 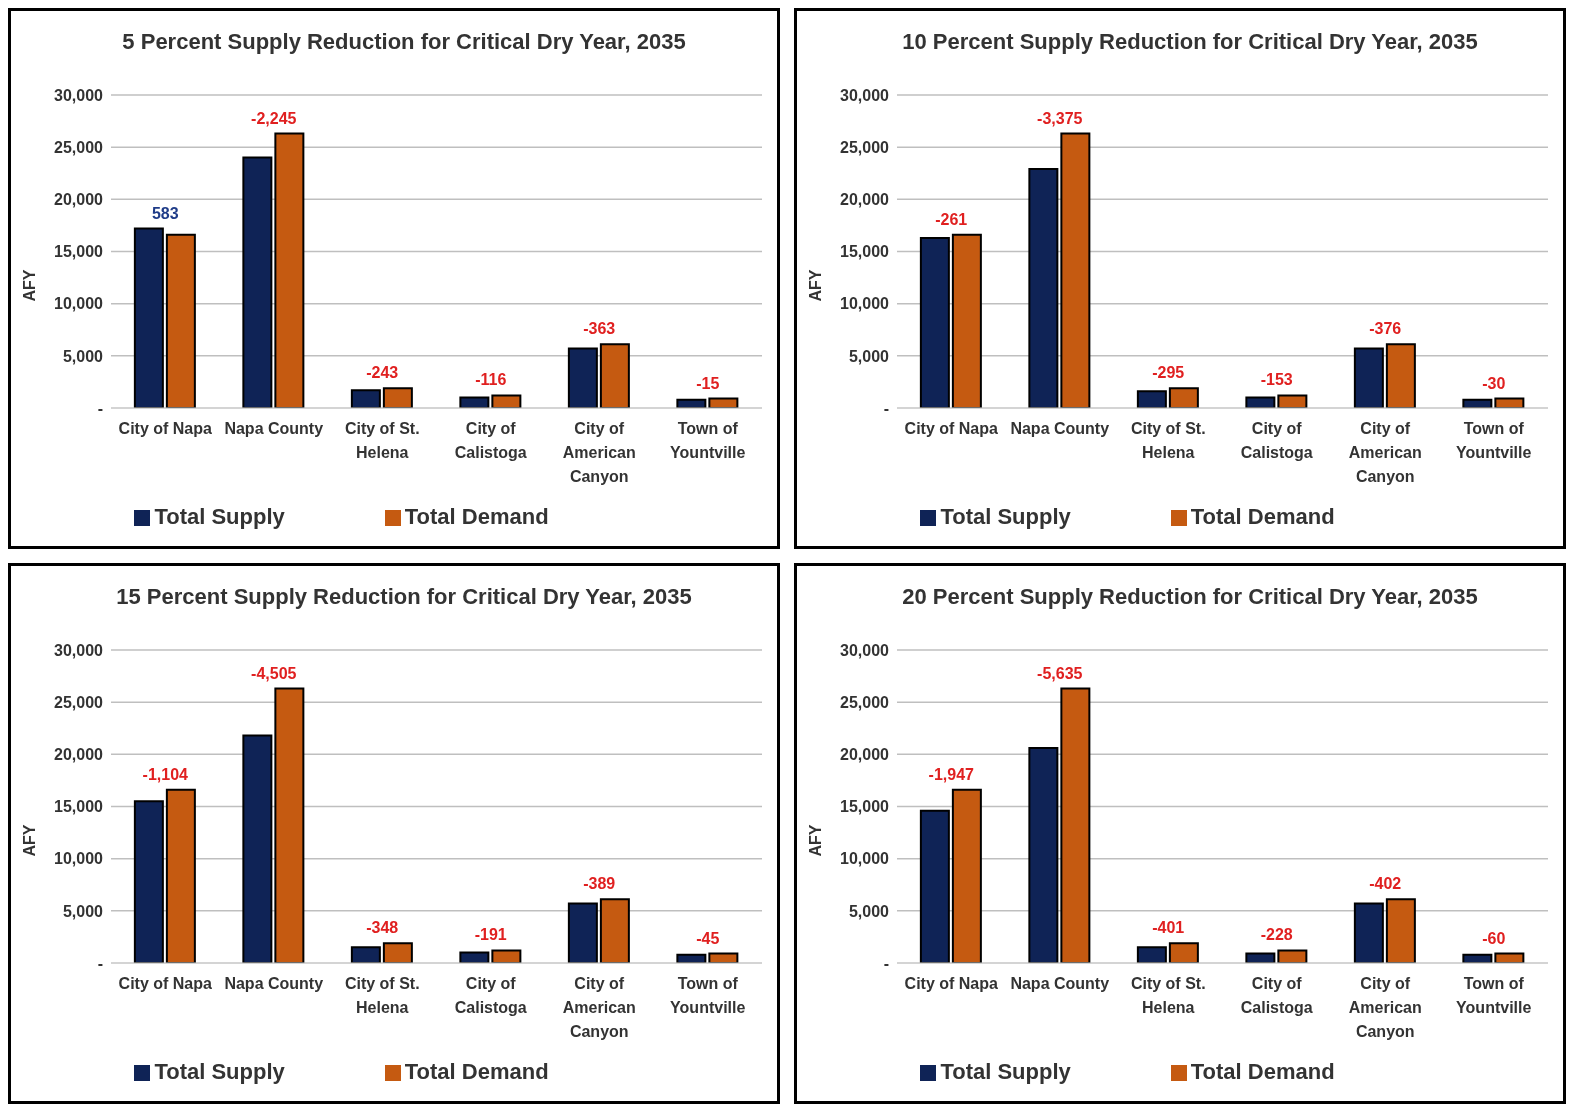 What do you see at coordinates (708, 383) in the screenshot?
I see `annotation: -15` at bounding box center [708, 383].